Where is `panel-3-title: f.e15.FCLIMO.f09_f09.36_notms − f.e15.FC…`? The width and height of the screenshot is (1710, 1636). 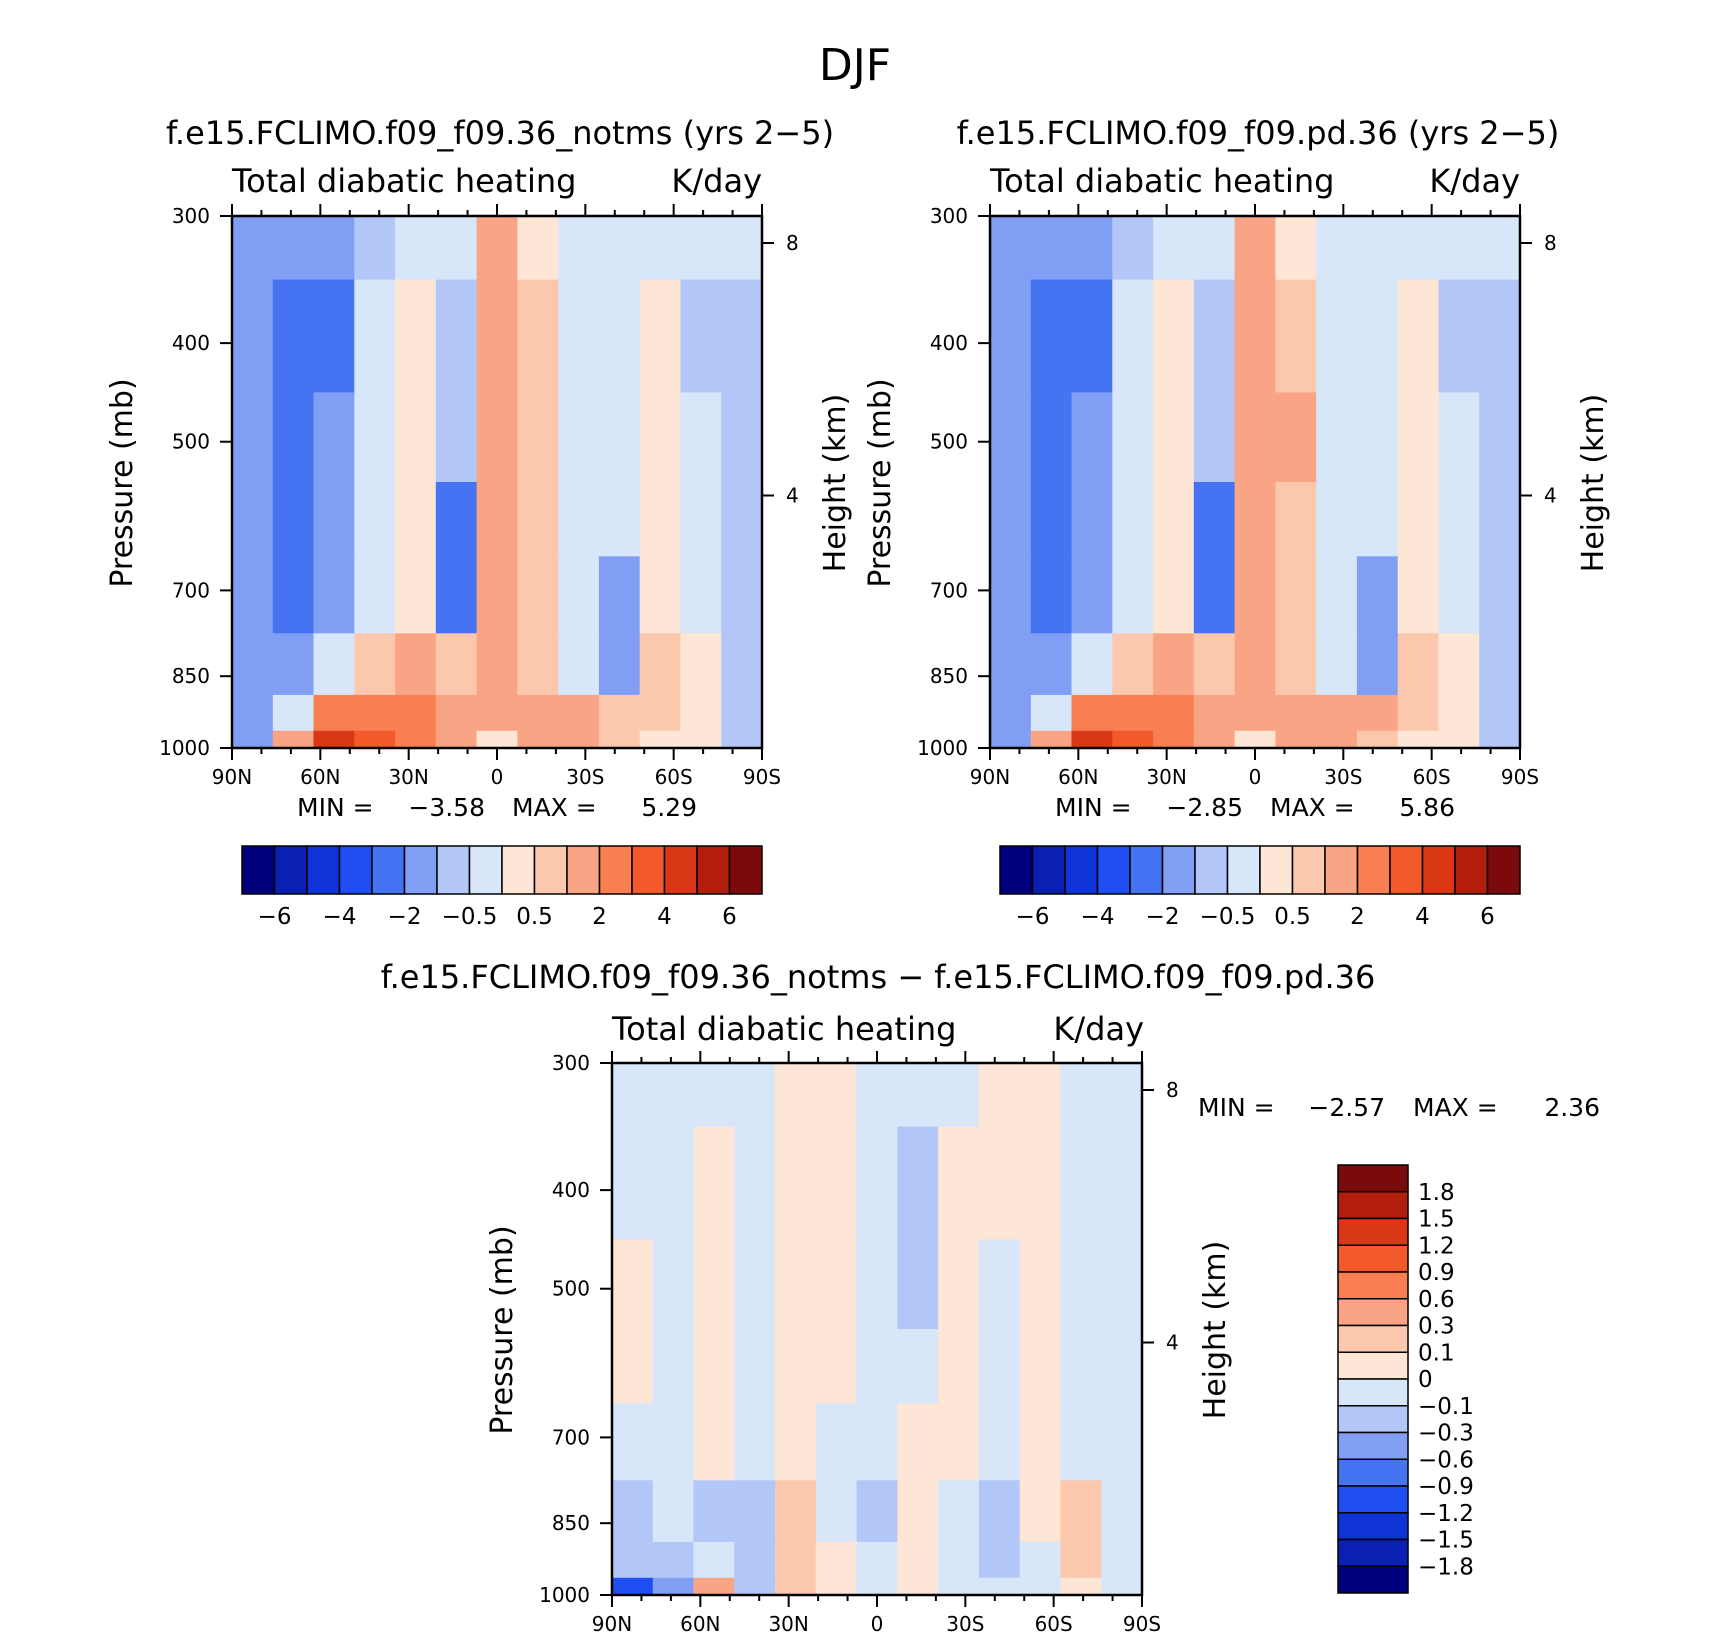 panel-3-title: f.e15.FCLIMO.f09_f09.36_notms − f.e15.FC… is located at coordinates (878, 977).